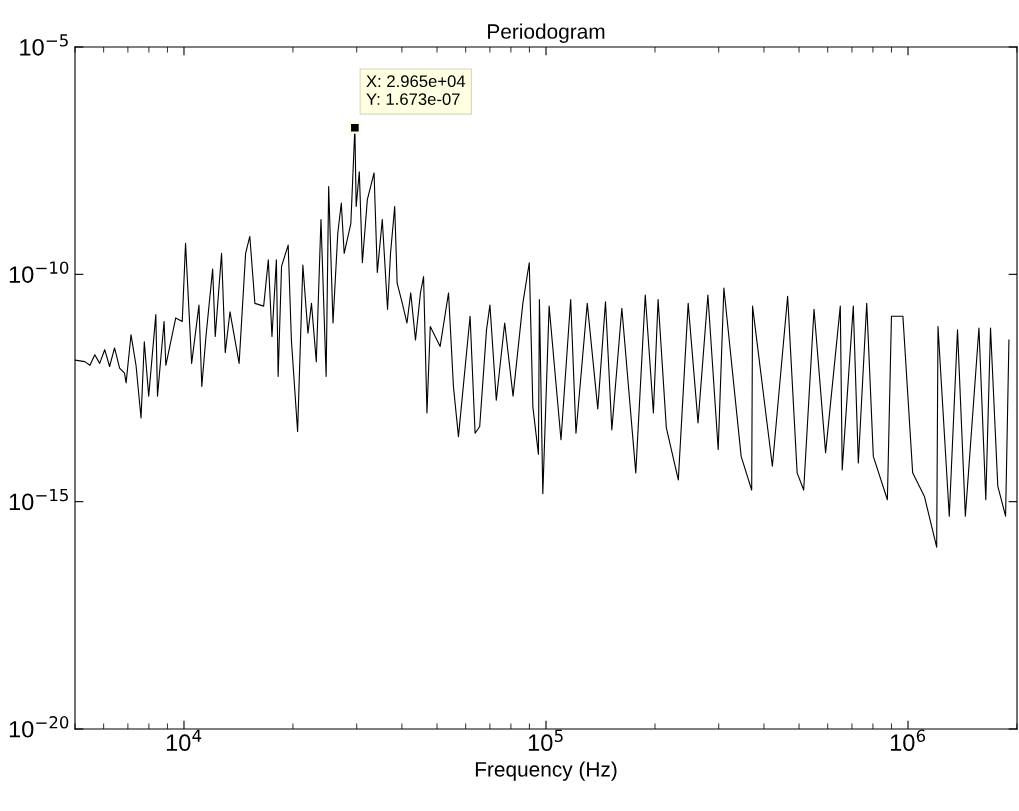 The image size is (1019, 811). What do you see at coordinates (38, 499) in the screenshot?
I see `y-tick-label: 10$^{−15}$` at bounding box center [38, 499].